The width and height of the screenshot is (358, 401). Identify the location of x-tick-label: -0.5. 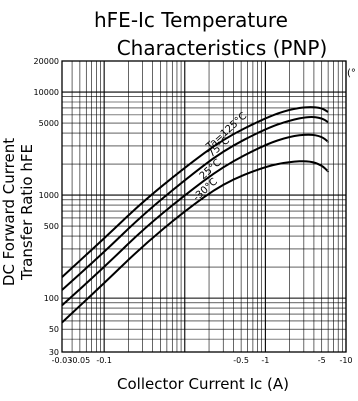
(241, 360).